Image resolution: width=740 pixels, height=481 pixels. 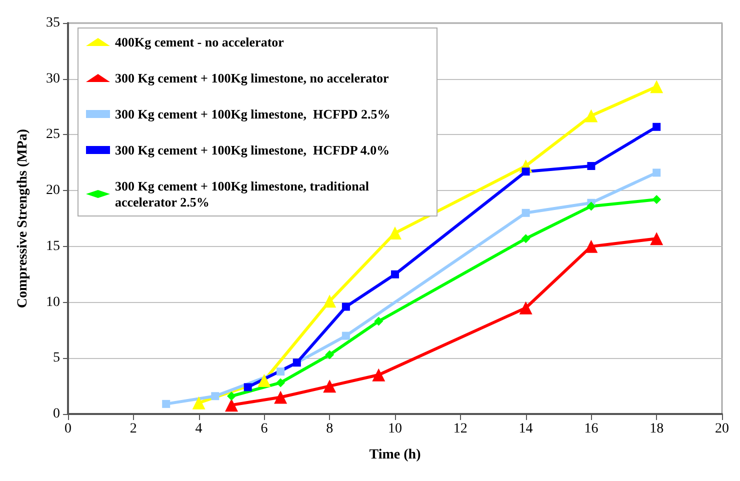 I want to click on y-tick-label: 0, so click(x=56, y=414).